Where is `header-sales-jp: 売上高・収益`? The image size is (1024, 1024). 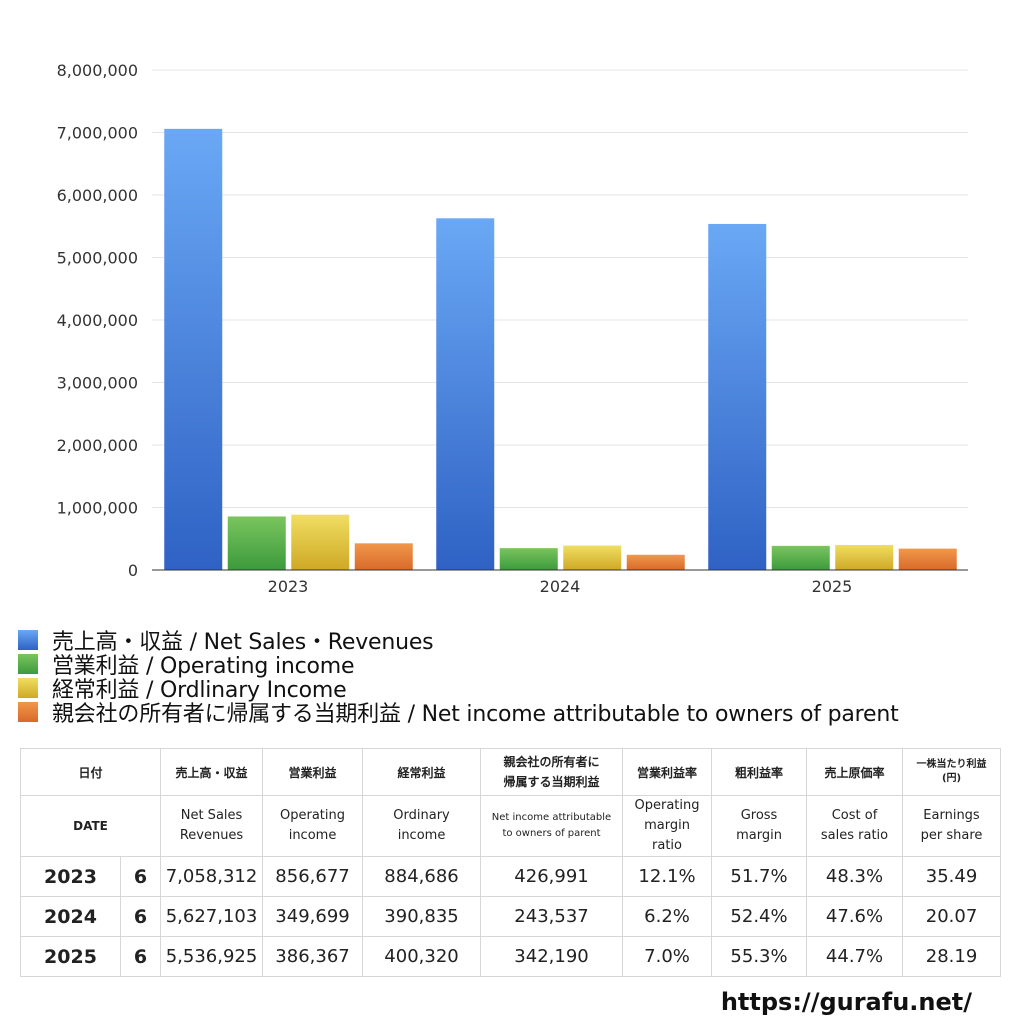
header-sales-jp: 売上高・収益 is located at coordinates (212, 772).